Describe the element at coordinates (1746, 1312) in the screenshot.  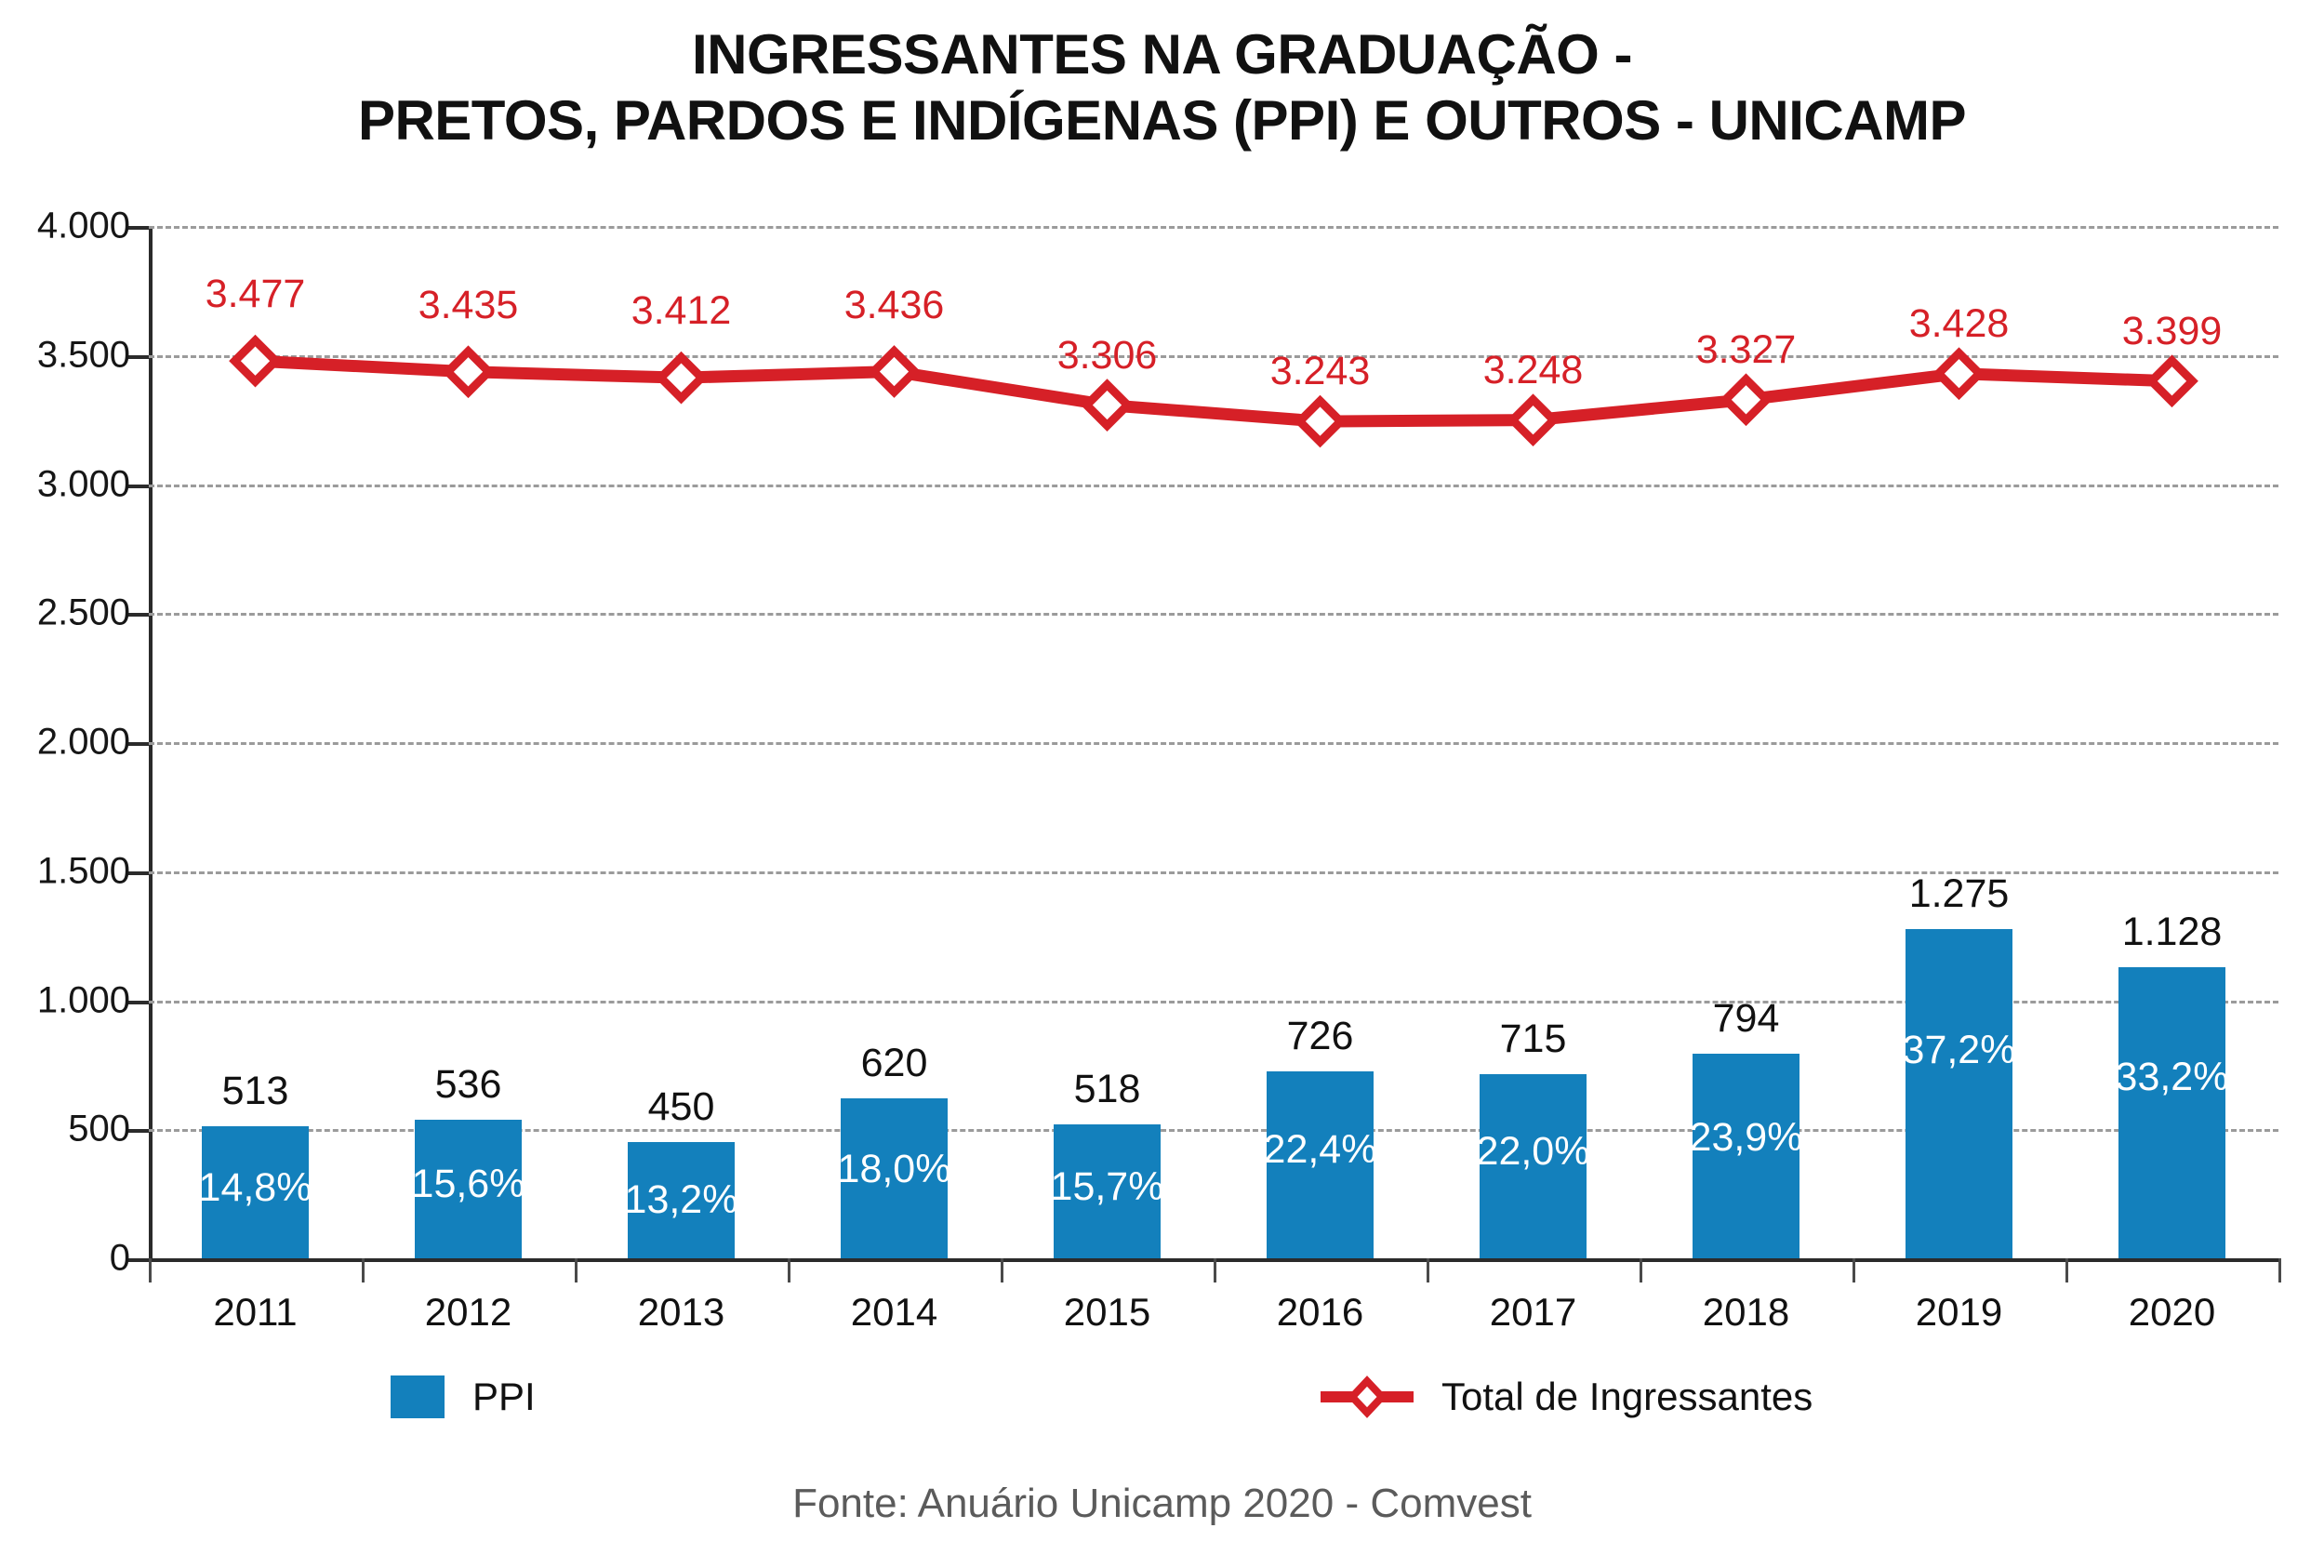
I see `x-axis-label-2018: 2018` at that location.